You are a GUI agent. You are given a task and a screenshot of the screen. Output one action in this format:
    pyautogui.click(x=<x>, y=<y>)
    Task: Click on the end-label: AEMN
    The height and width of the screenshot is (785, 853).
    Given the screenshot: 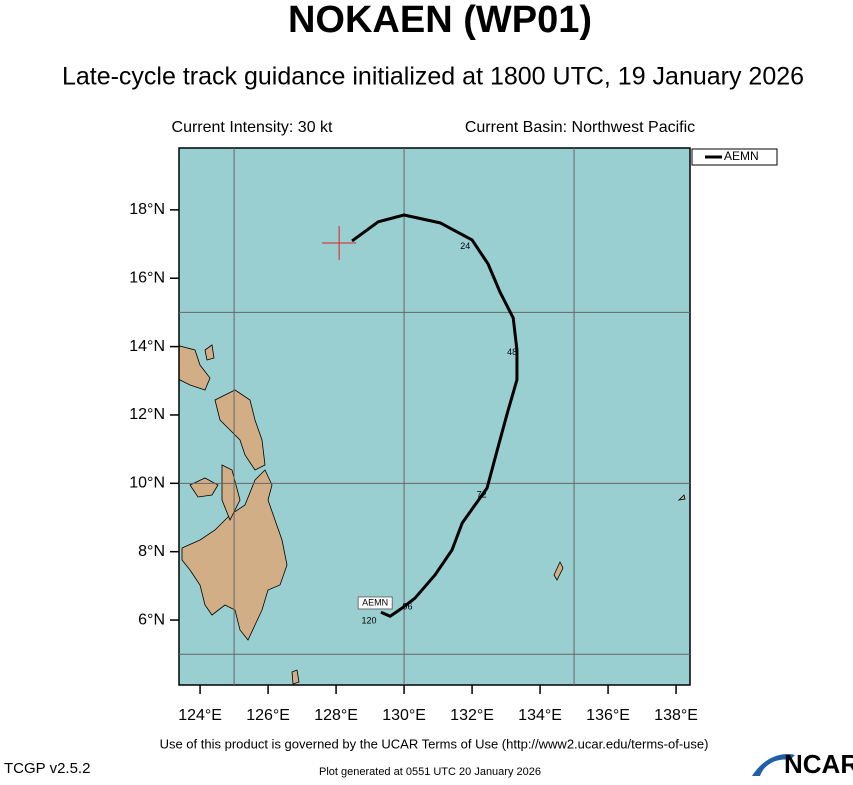 What is the action you would take?
    pyautogui.click(x=375, y=602)
    